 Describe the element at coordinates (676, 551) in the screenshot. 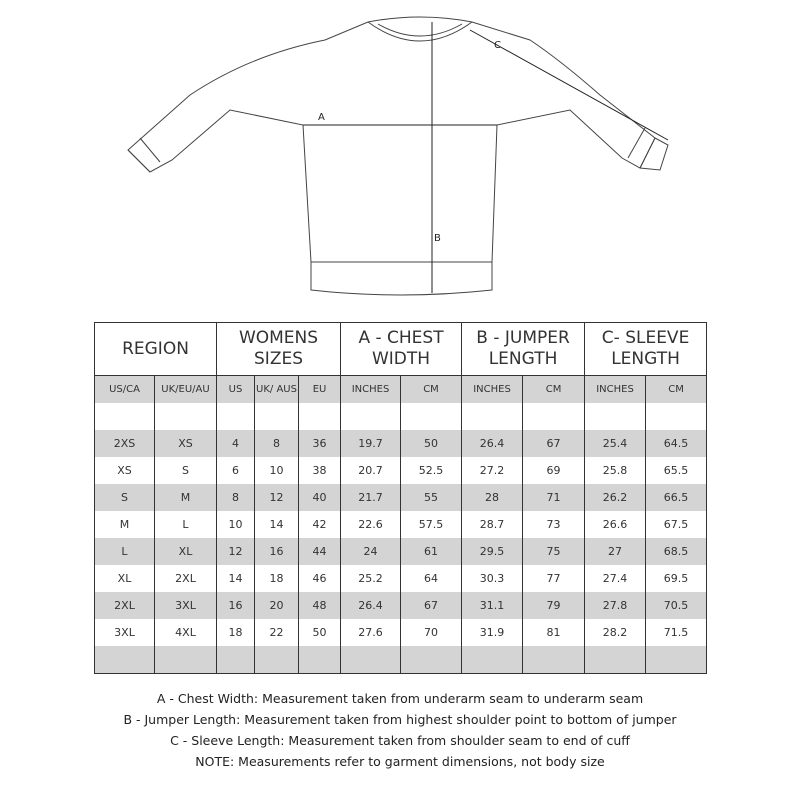

I see `table-cell: 68.5` at that location.